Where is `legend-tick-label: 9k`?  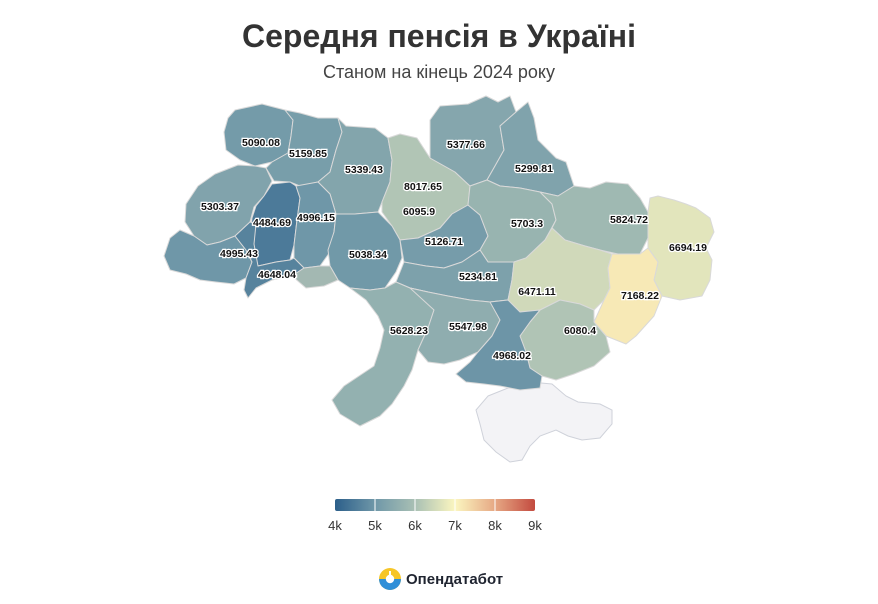 legend-tick-label: 9k is located at coordinates (535, 525).